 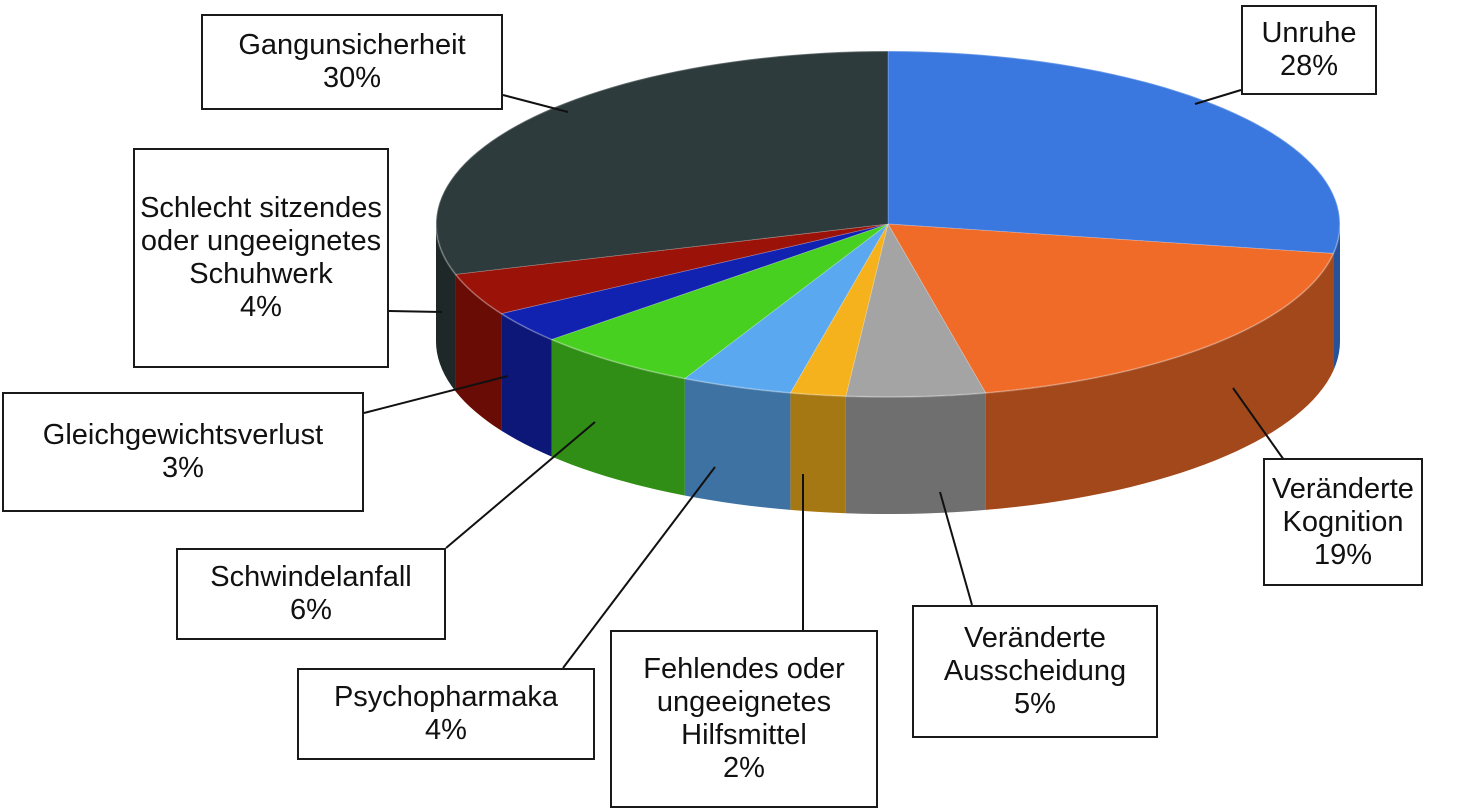 I want to click on slice-label-unruhe: Unruhe 28%, so click(x=1309, y=50).